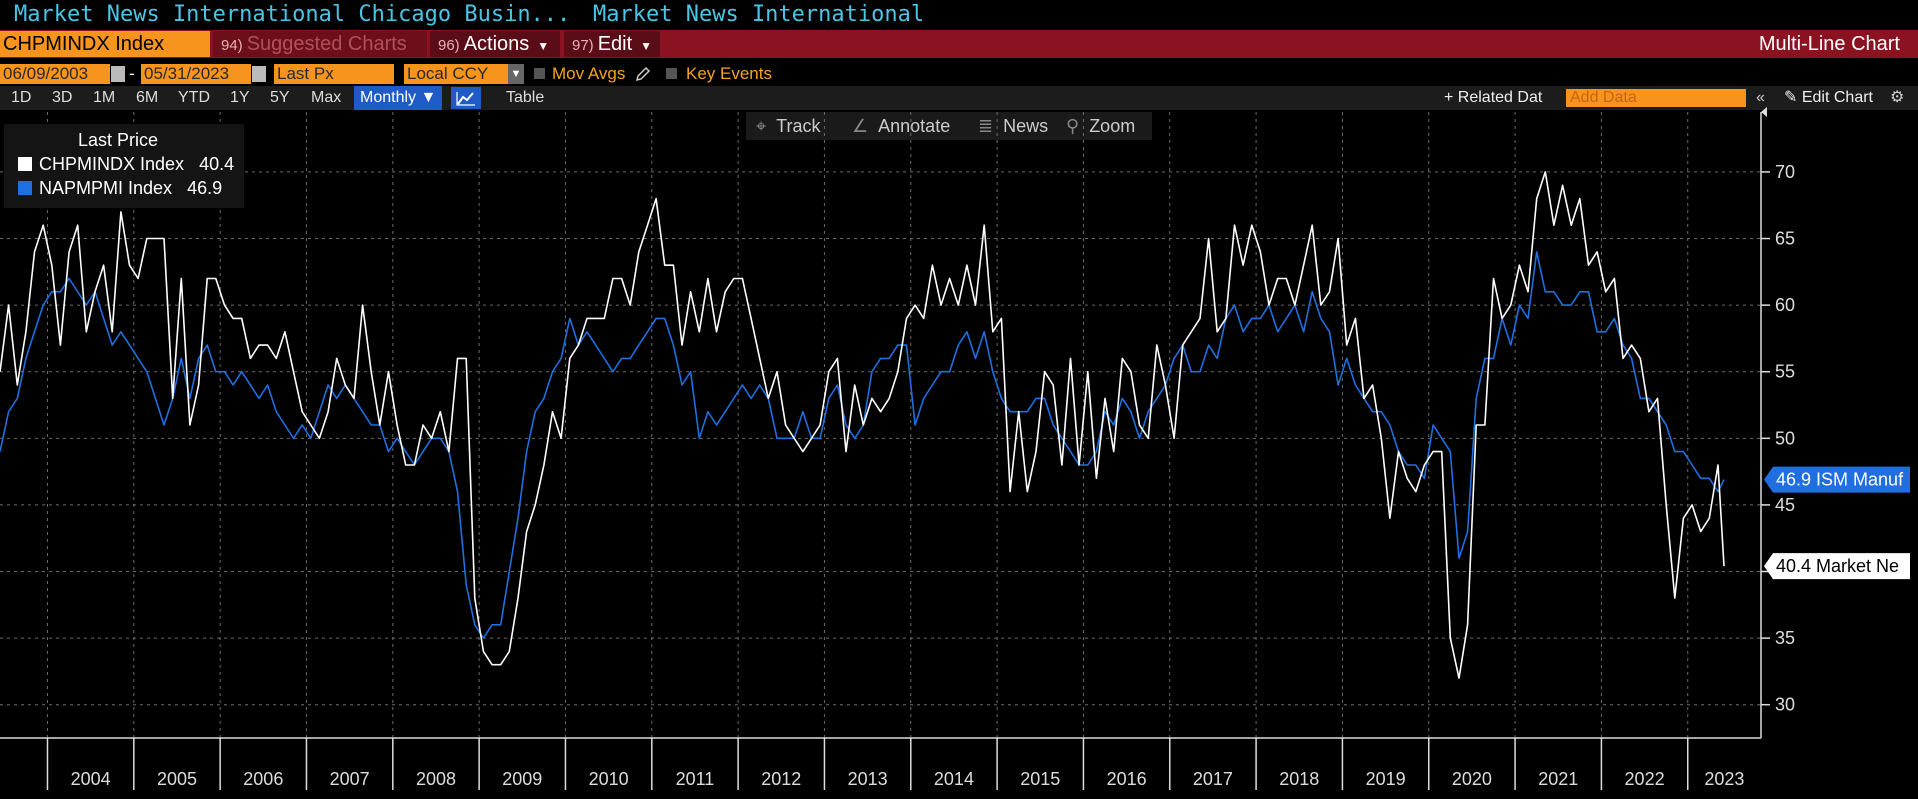  I want to click on ticker-field: CHPMINDX Index, so click(105, 44).